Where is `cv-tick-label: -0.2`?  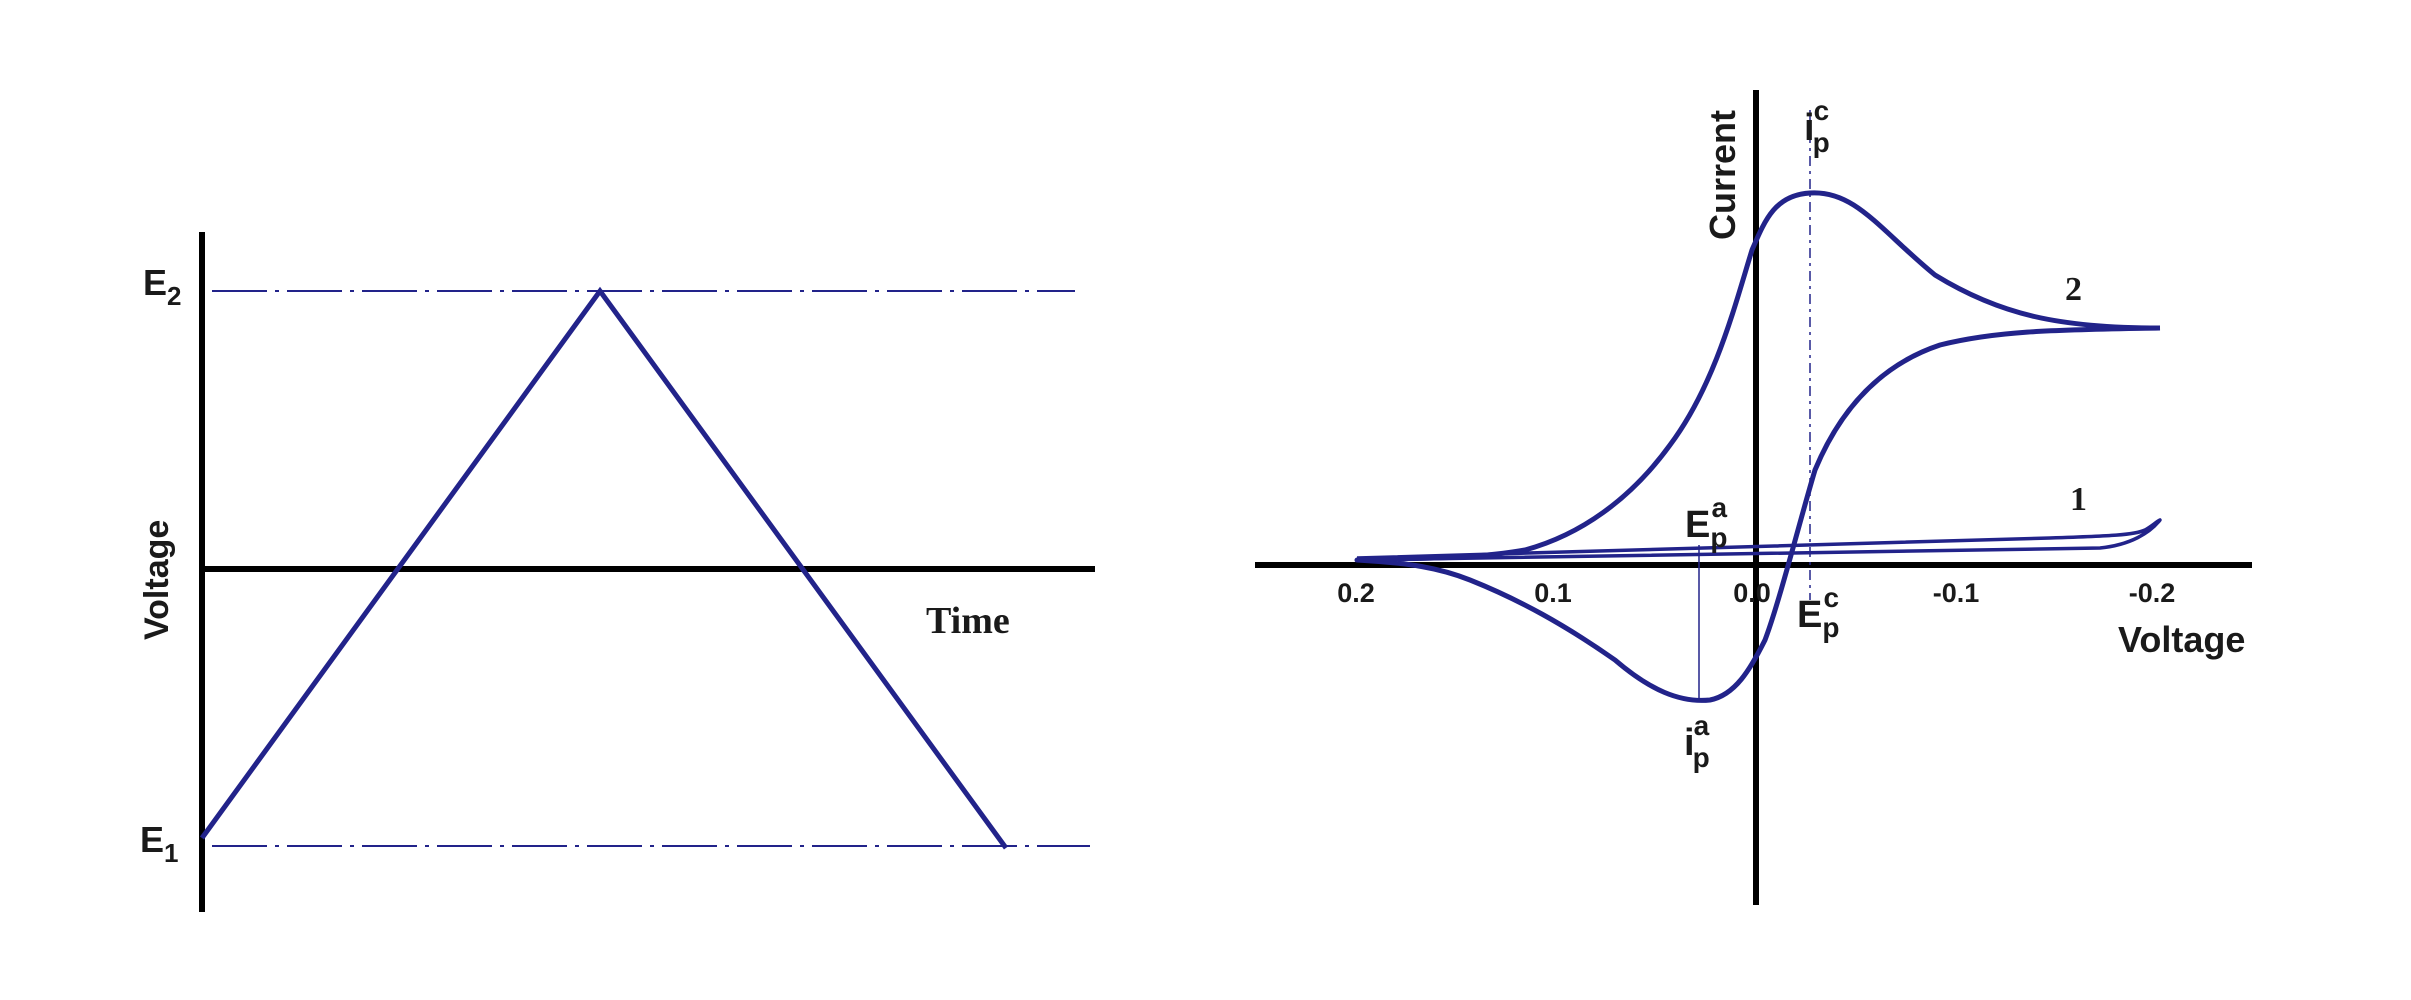
cv-tick-label: -0.2 is located at coordinates (2152, 593).